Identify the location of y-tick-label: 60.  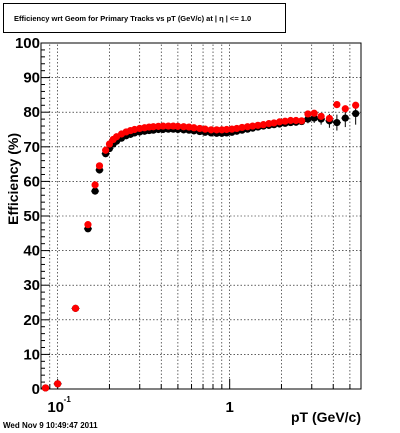
(31, 181).